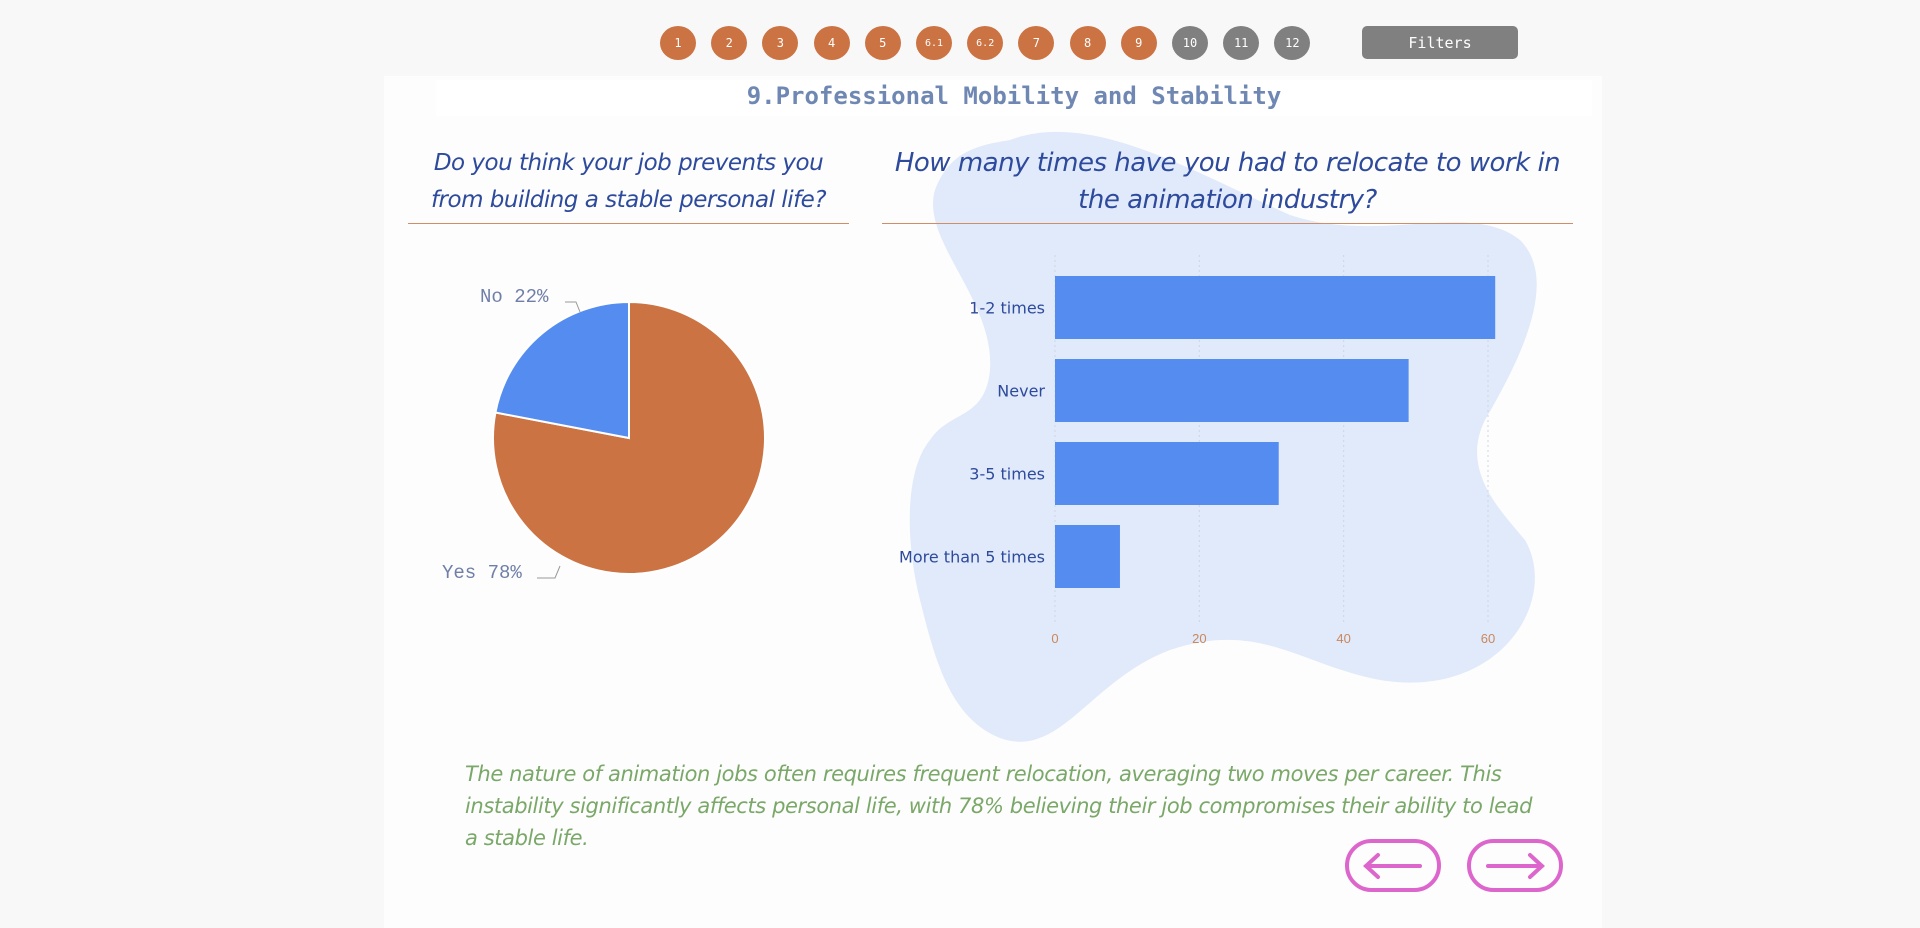 The height and width of the screenshot is (928, 1920). Describe the element at coordinates (1021, 391) in the screenshot. I see `y-category-label: Never` at that location.